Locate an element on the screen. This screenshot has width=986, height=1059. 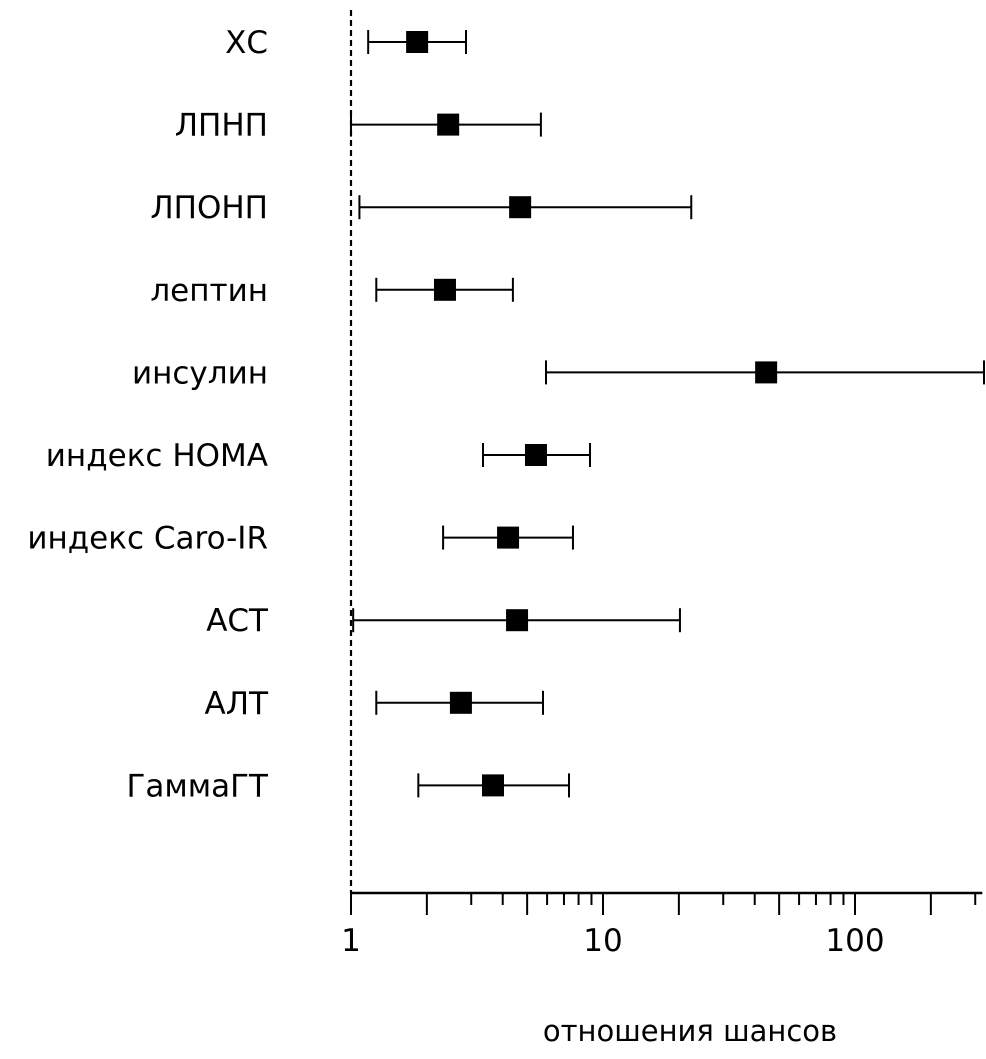
forest-row: ГаммаГТ is located at coordinates (348, 786).